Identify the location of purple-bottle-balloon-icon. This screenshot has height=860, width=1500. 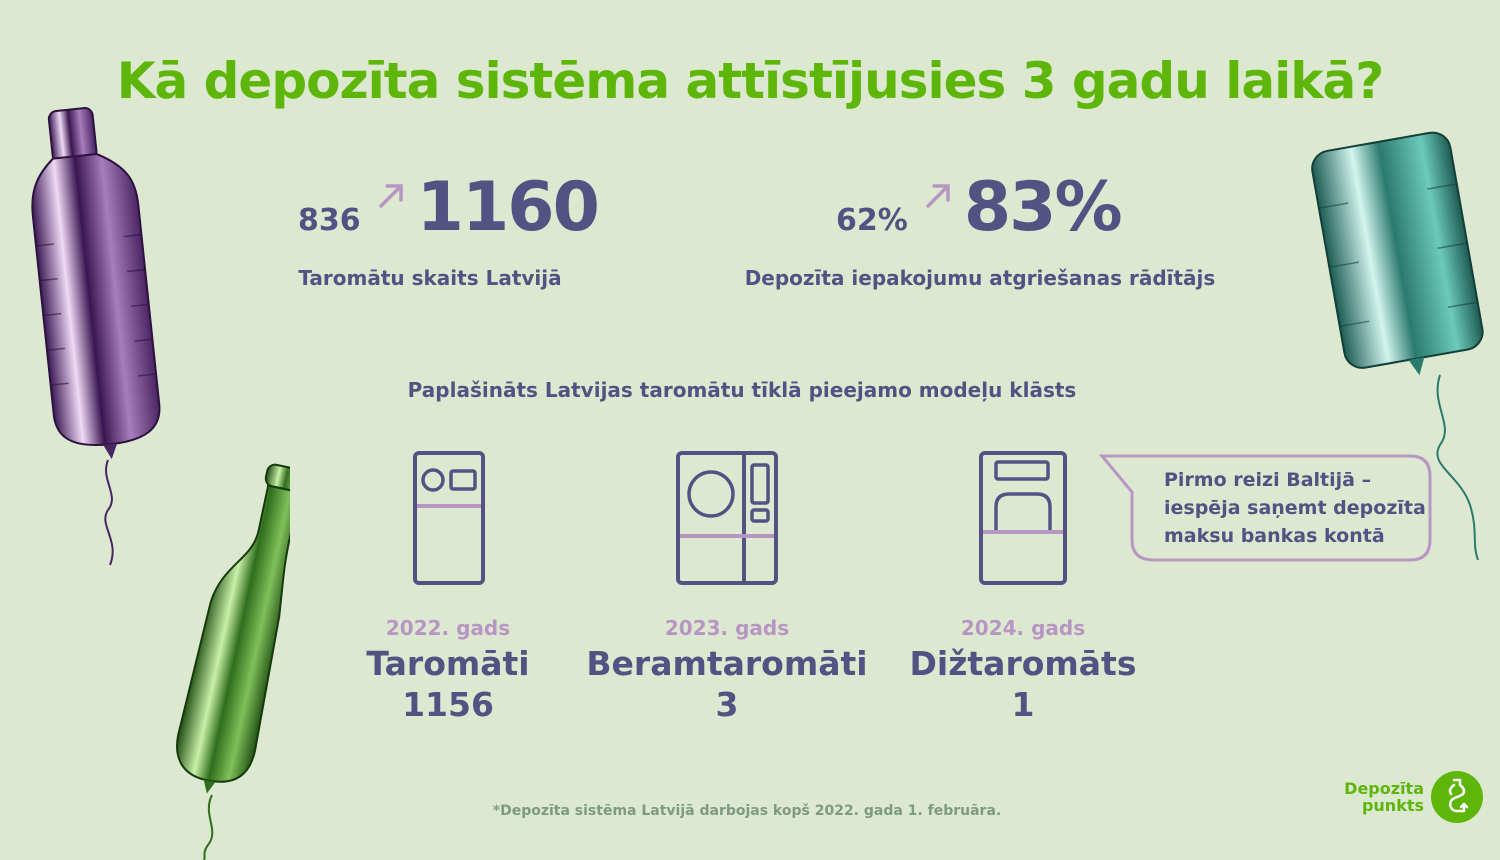
(96, 336).